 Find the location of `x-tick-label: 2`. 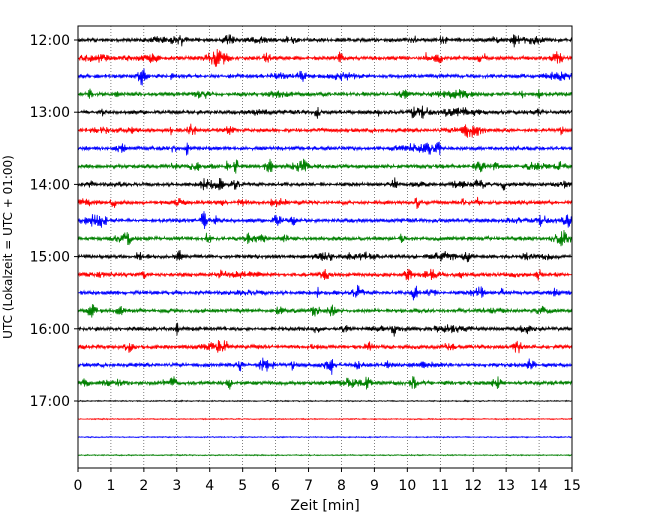

x-tick-label: 2 is located at coordinates (143, 486).